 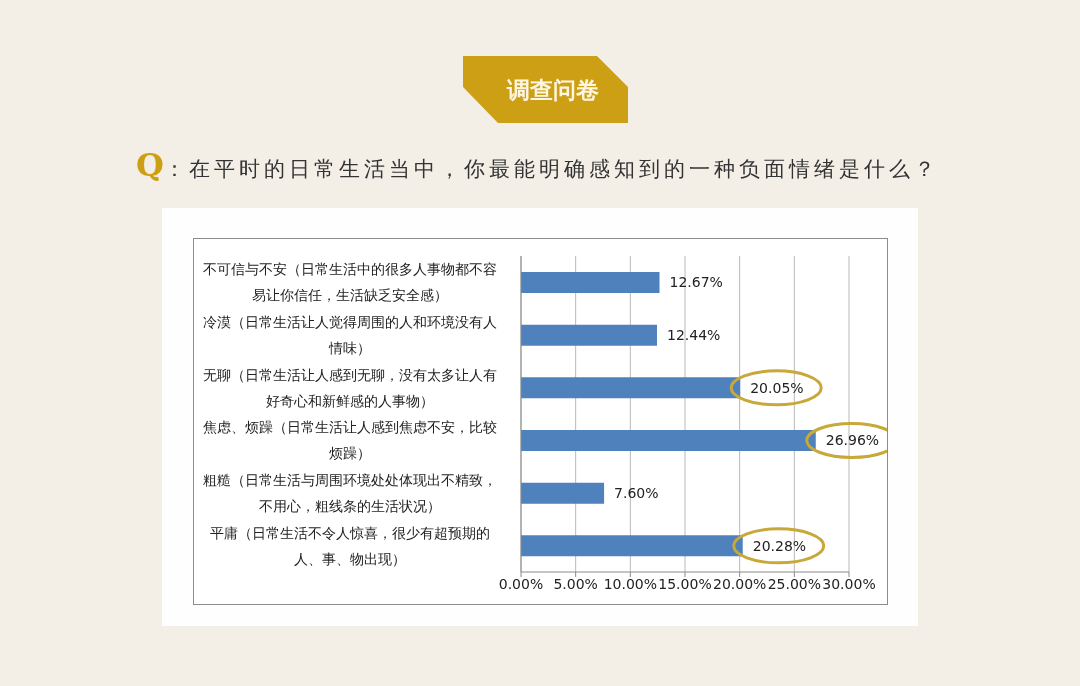 What do you see at coordinates (521, 583) in the screenshot?
I see `x-tick-label: 0.00%` at bounding box center [521, 583].